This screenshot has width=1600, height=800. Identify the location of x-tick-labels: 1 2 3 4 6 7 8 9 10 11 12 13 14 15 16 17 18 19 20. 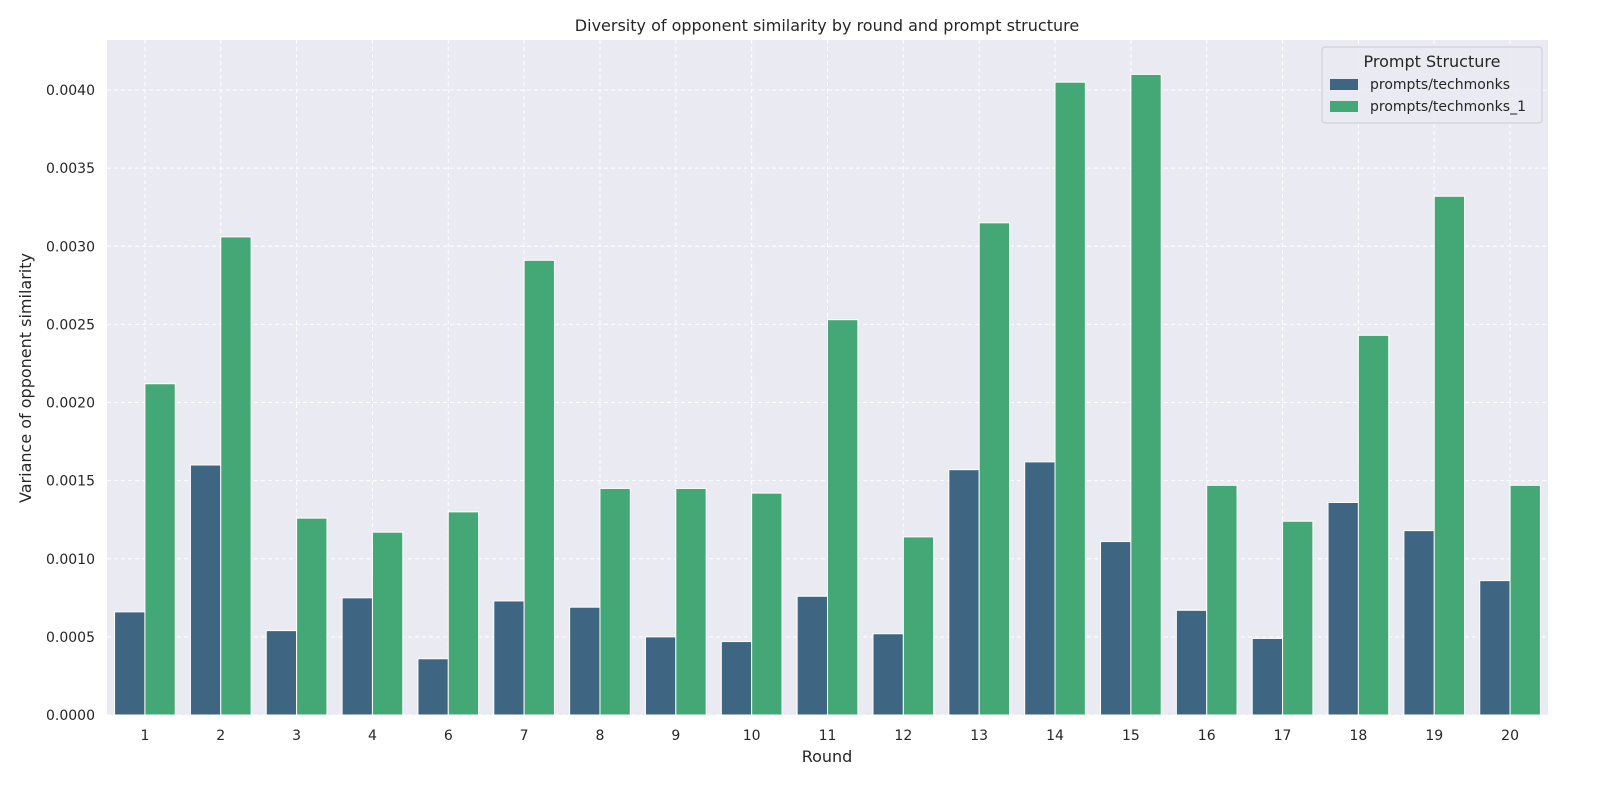
(829, 736).